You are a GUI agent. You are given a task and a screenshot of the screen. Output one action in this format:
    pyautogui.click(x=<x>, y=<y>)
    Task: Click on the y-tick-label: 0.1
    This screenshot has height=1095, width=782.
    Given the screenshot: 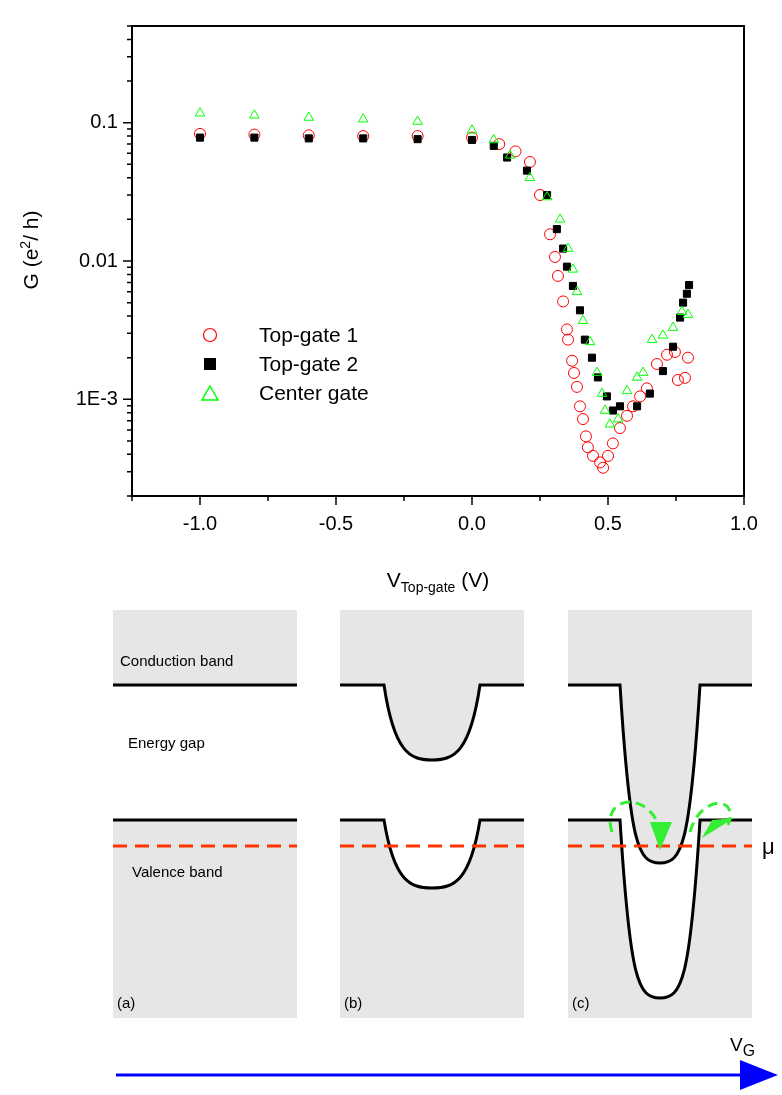 What is the action you would take?
    pyautogui.click(x=104, y=121)
    